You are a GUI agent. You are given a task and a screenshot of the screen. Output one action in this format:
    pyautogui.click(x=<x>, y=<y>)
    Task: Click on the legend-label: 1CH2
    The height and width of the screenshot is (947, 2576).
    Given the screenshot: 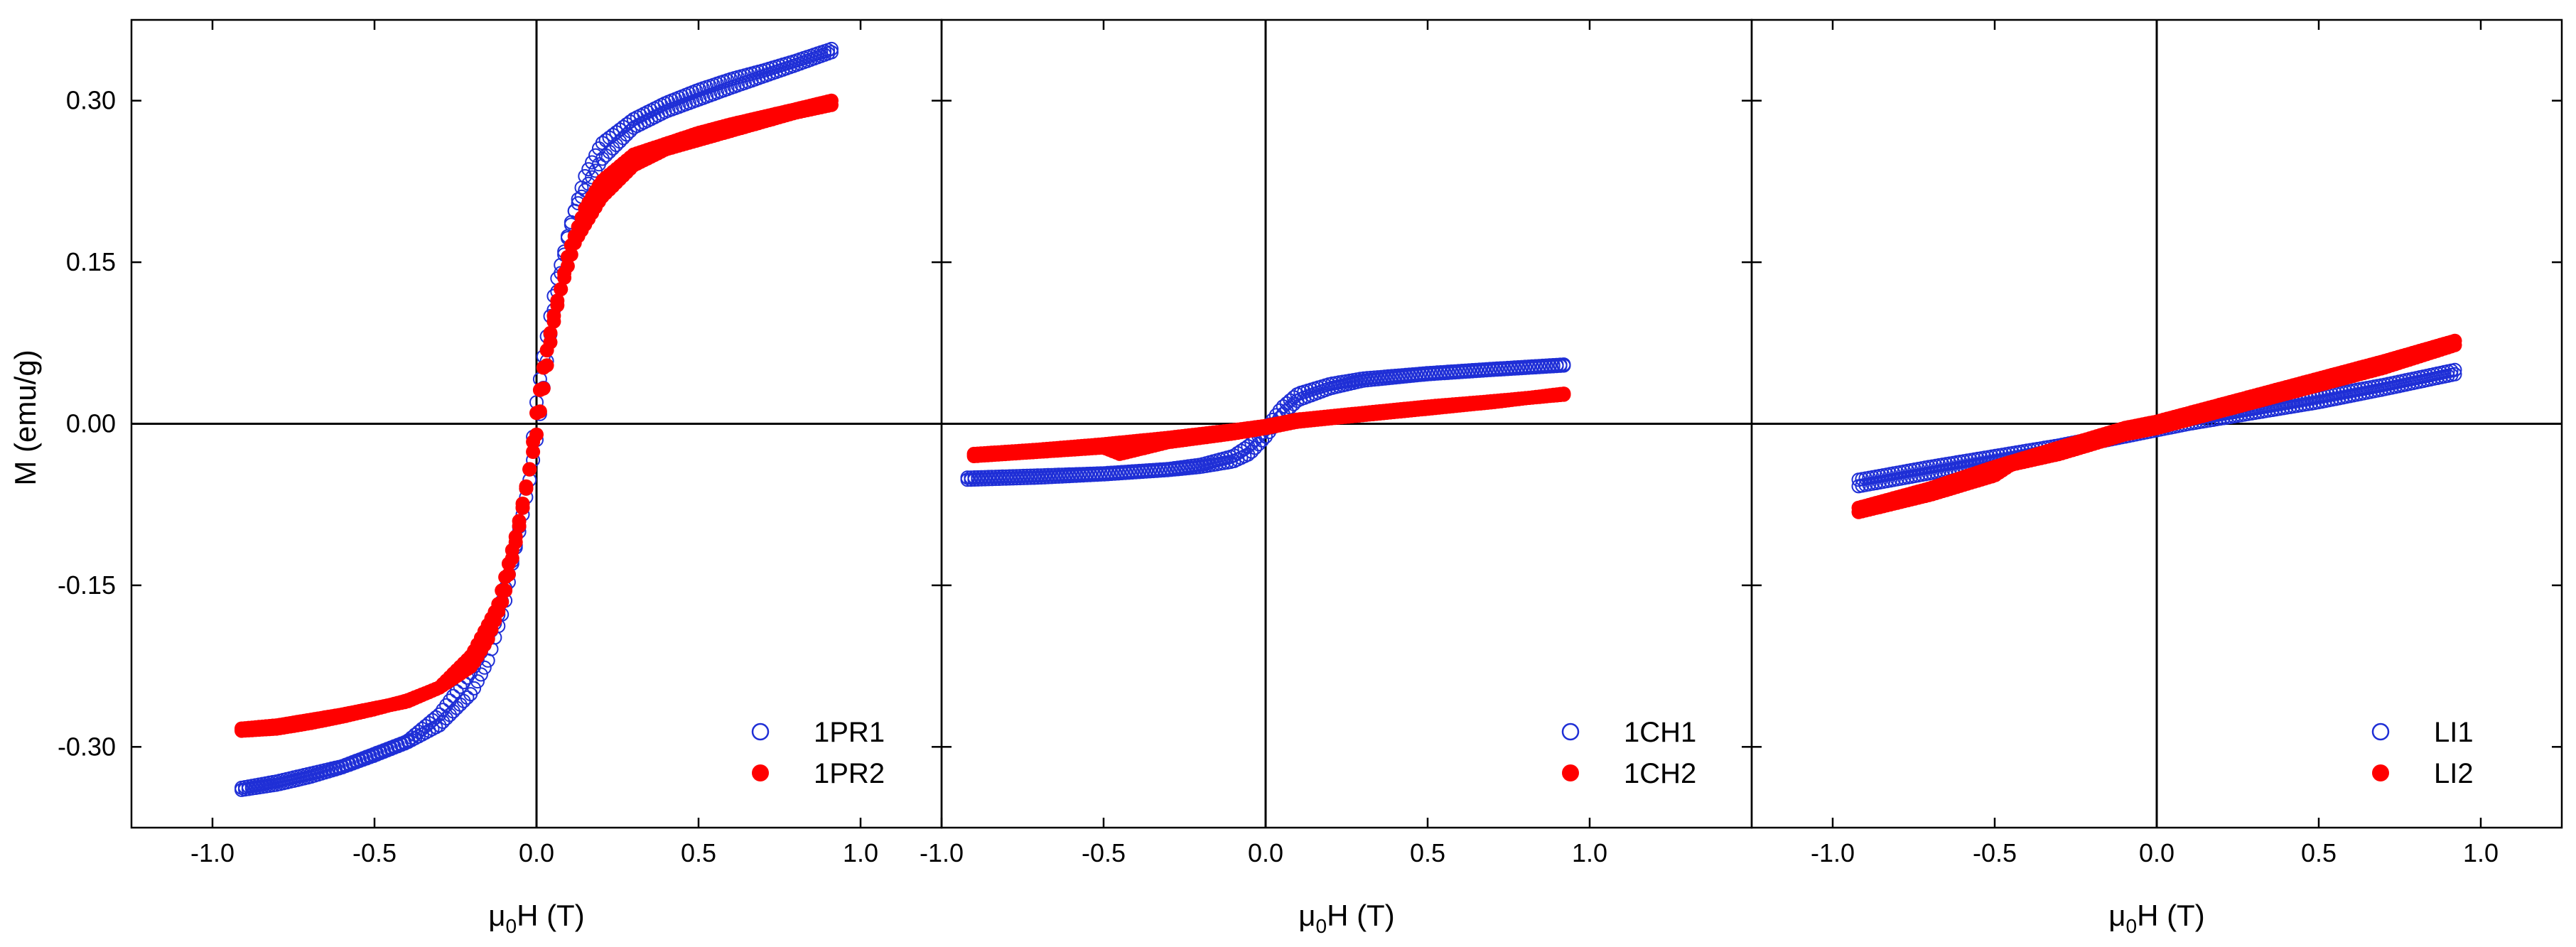 What is the action you would take?
    pyautogui.click(x=1660, y=773)
    